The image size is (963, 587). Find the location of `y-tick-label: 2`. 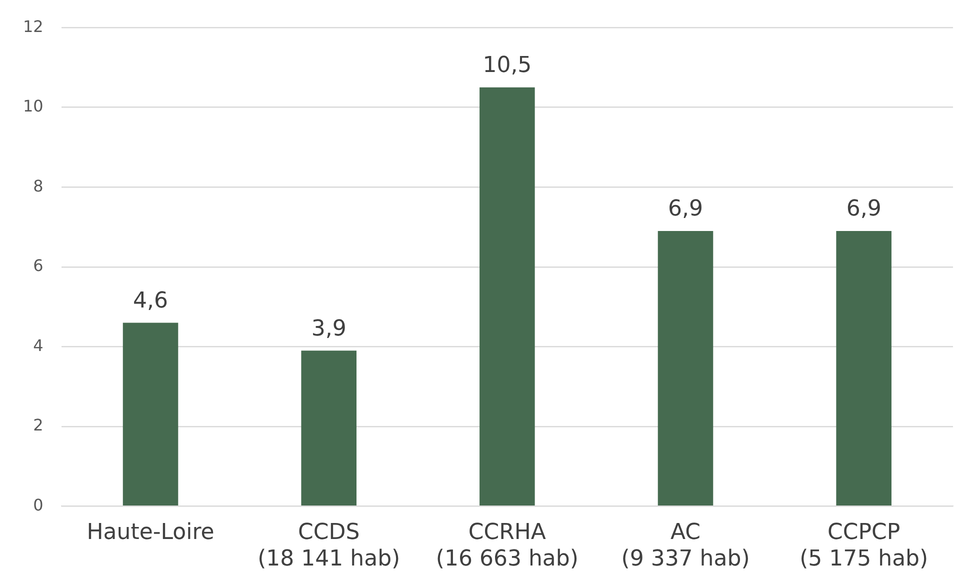

y-tick-label: 2 is located at coordinates (38, 425).